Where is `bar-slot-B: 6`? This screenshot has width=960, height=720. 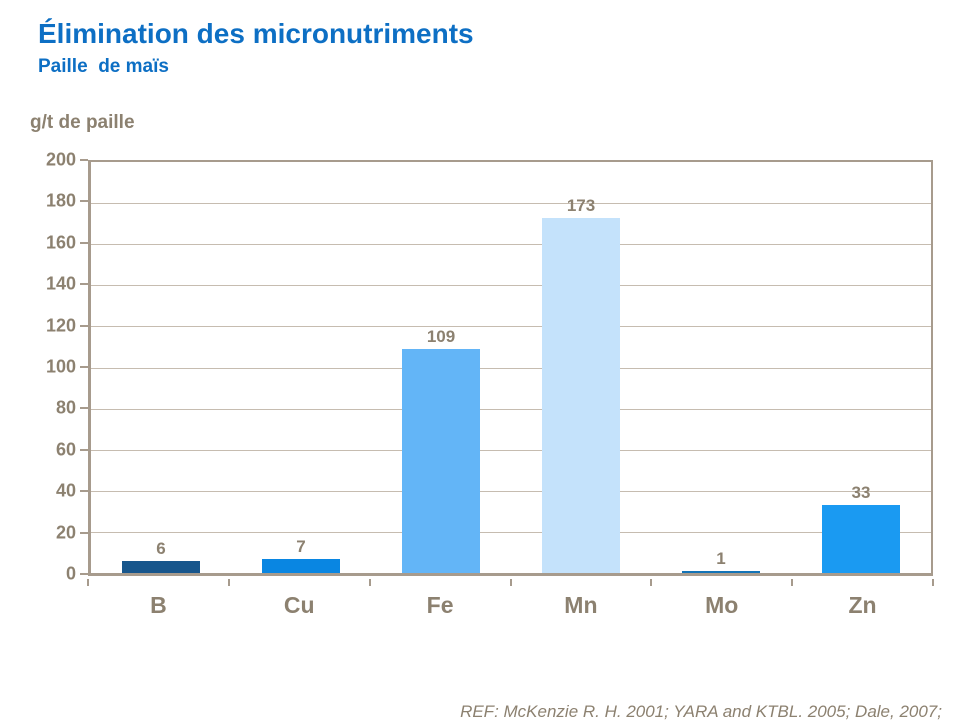 bar-slot-B: 6 is located at coordinates (161, 367).